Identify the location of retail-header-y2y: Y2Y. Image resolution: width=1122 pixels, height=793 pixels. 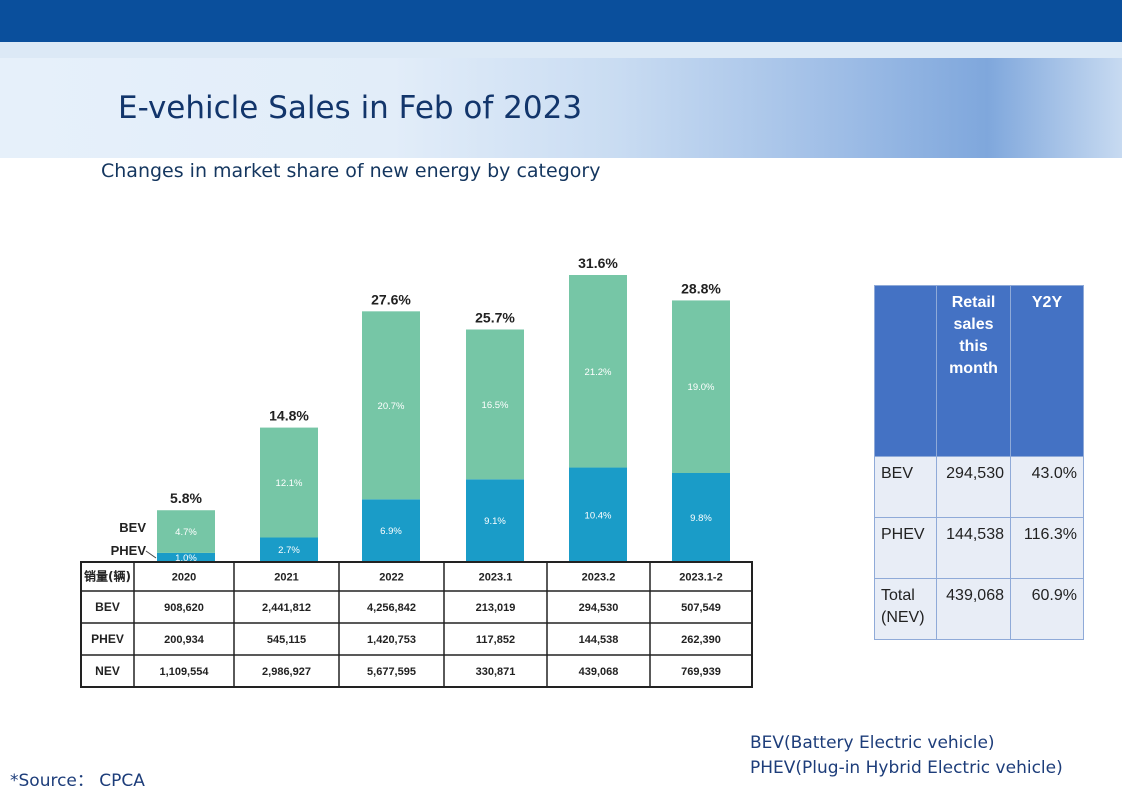
(1047, 371).